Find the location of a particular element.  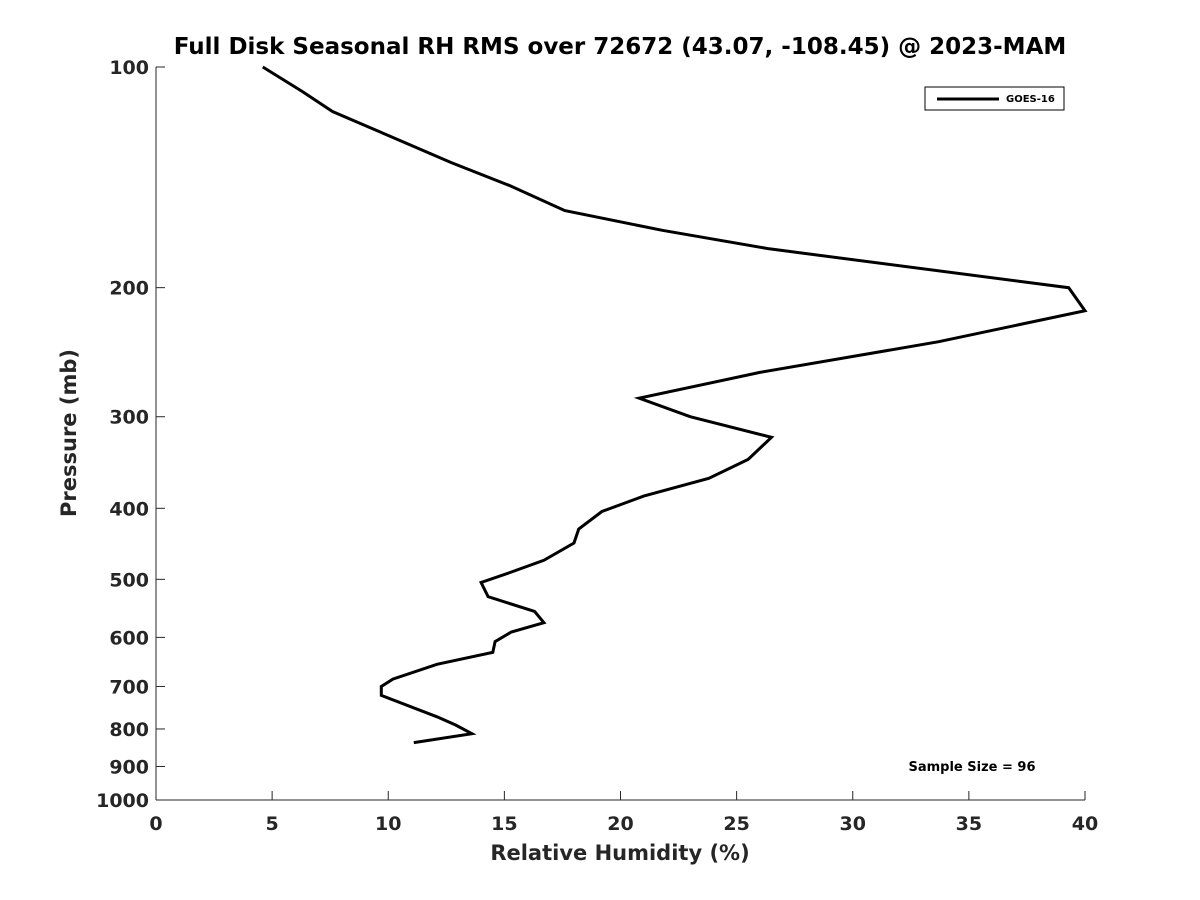

y-tick-label: 300 is located at coordinates (129, 418).